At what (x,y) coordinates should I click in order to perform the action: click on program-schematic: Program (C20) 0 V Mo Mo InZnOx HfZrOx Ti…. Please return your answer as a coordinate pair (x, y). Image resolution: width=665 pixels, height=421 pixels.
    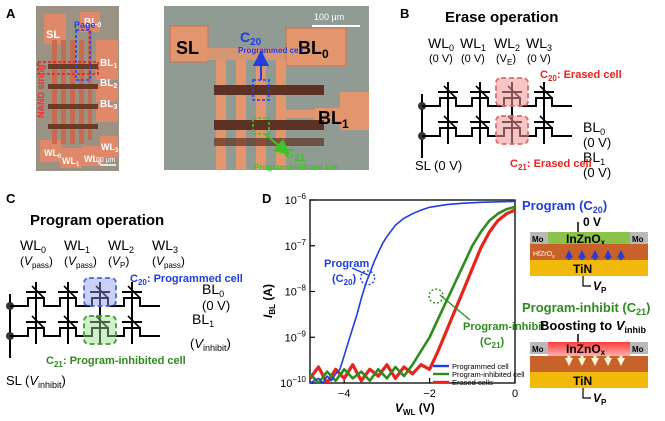
    Looking at the image, I should click on (585, 246).